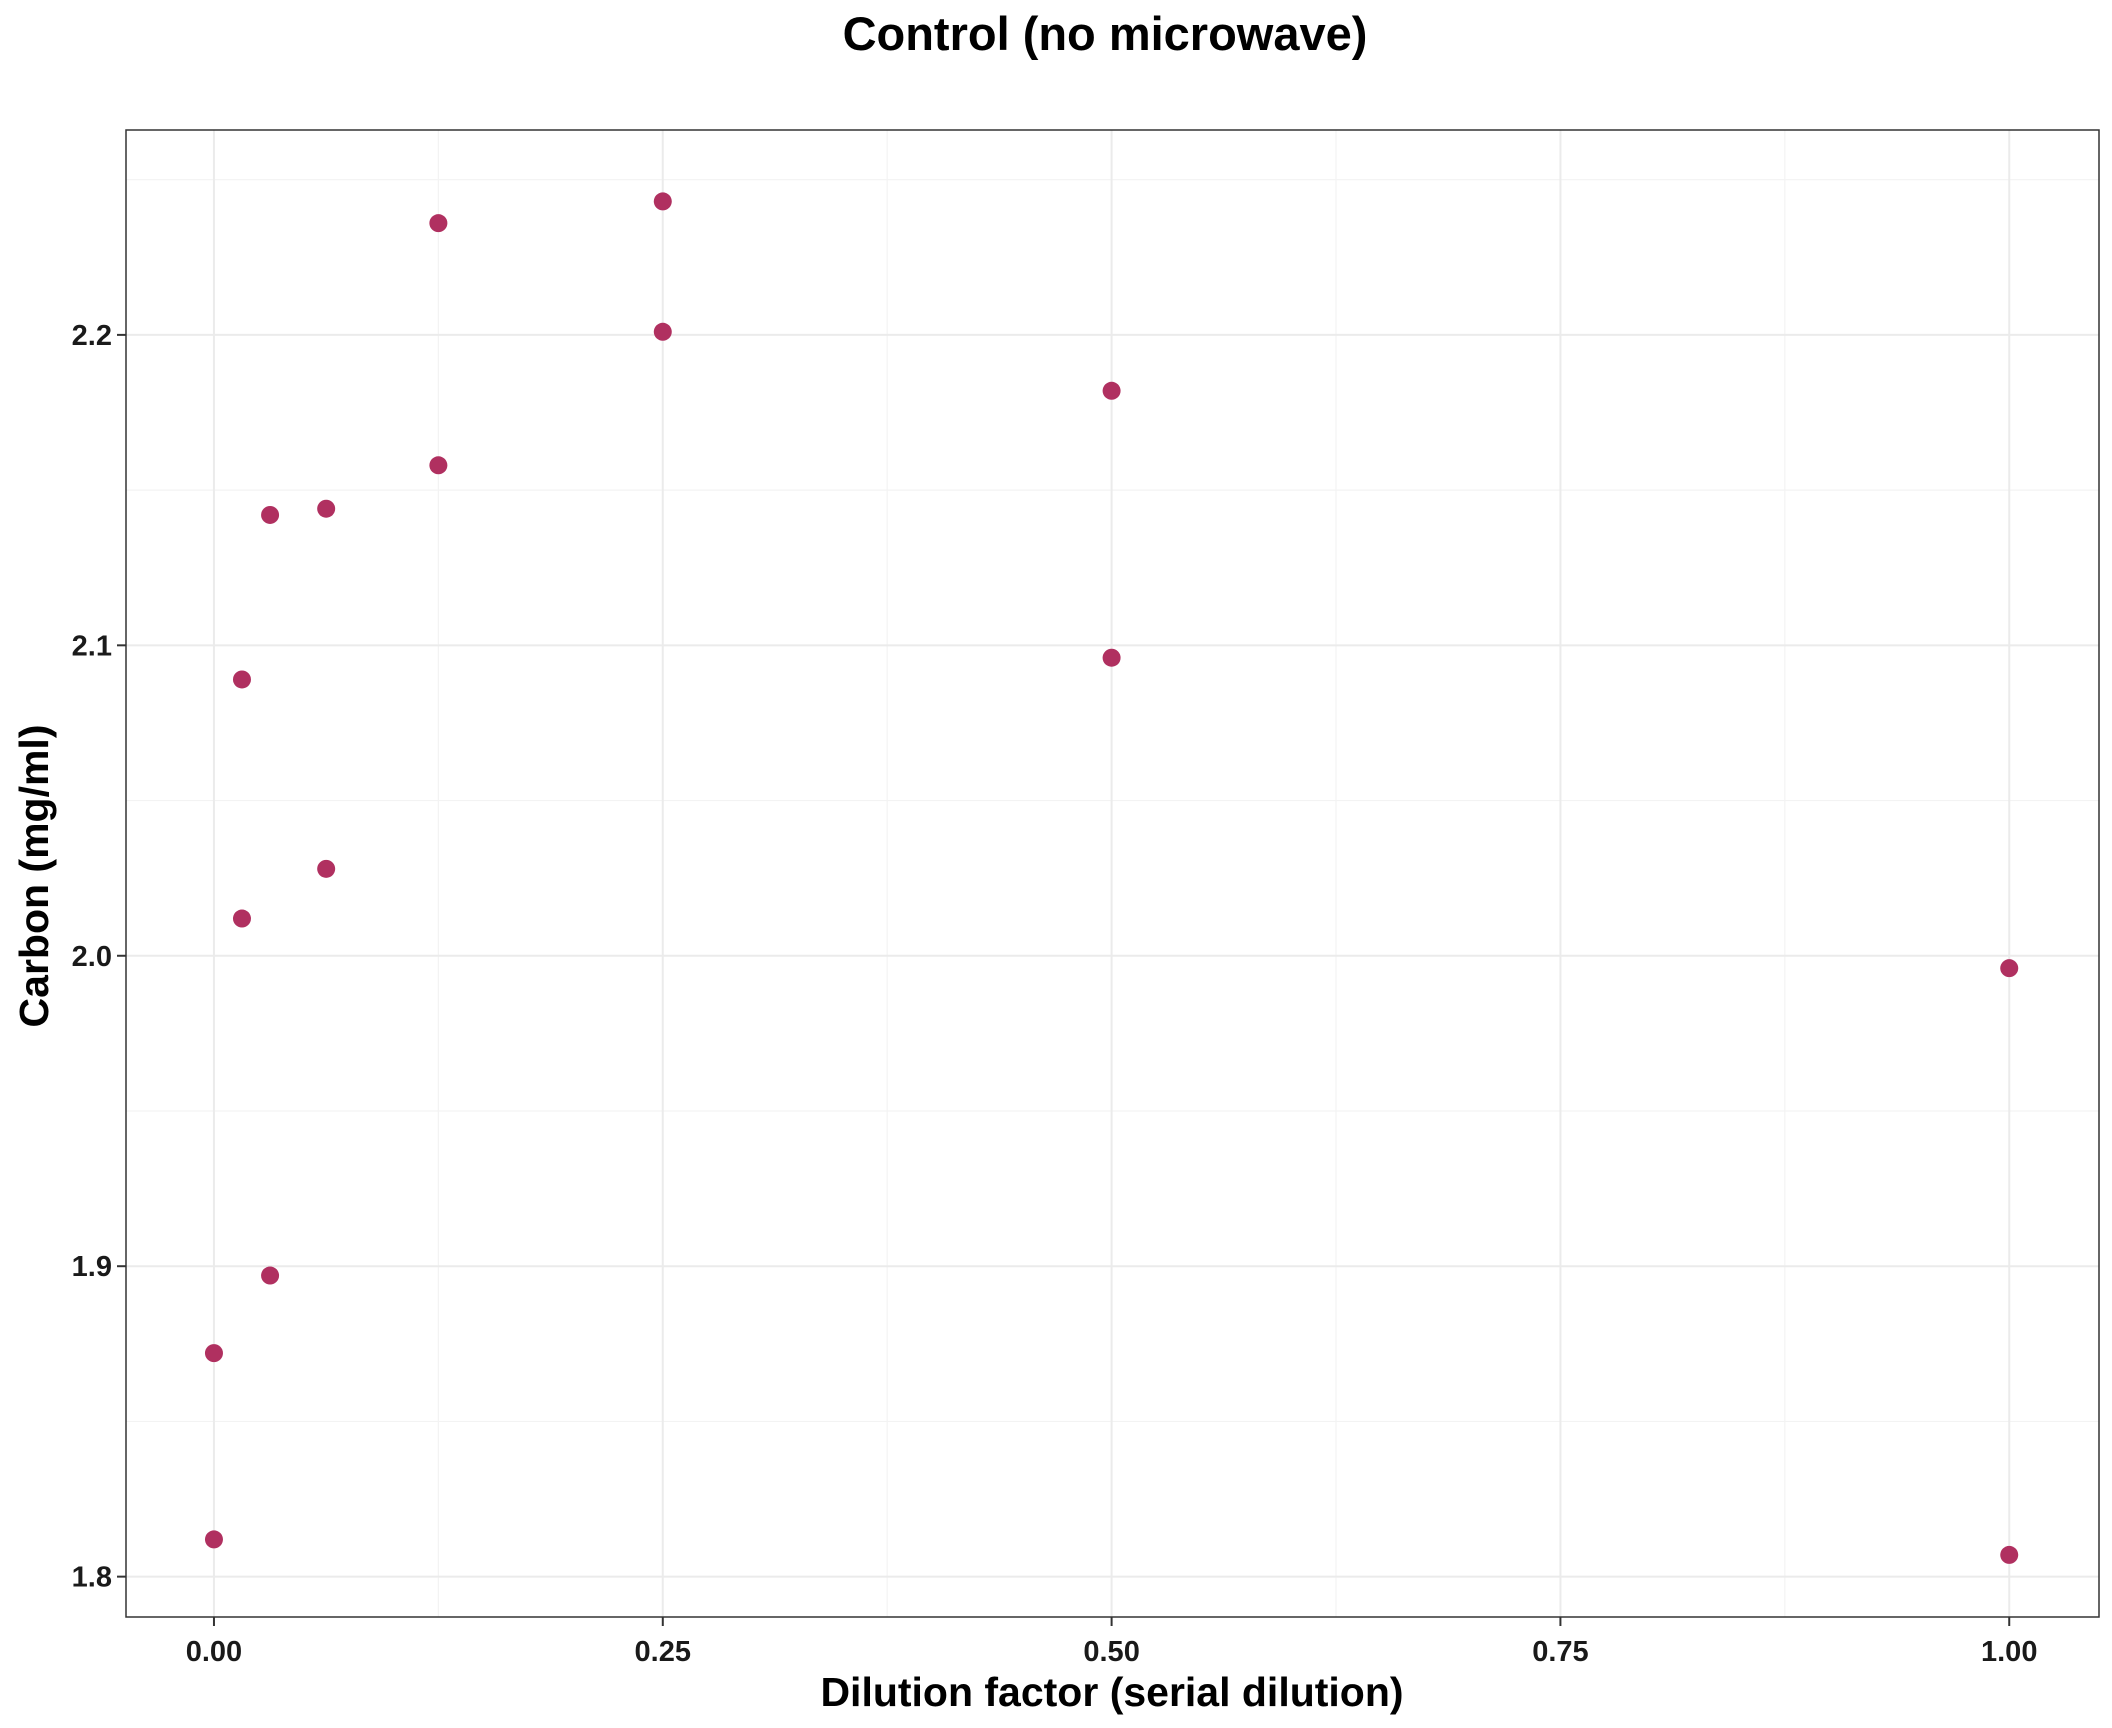 The width and height of the screenshot is (2112, 1728). I want to click on x-tick-label-2: 0.50, so click(1111, 1652).